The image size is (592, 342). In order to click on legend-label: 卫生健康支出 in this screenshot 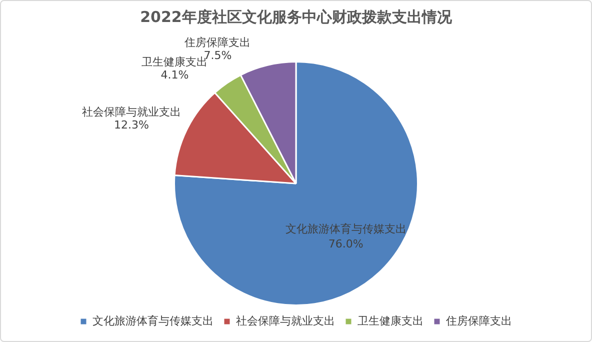, I will do `click(391, 321)`.